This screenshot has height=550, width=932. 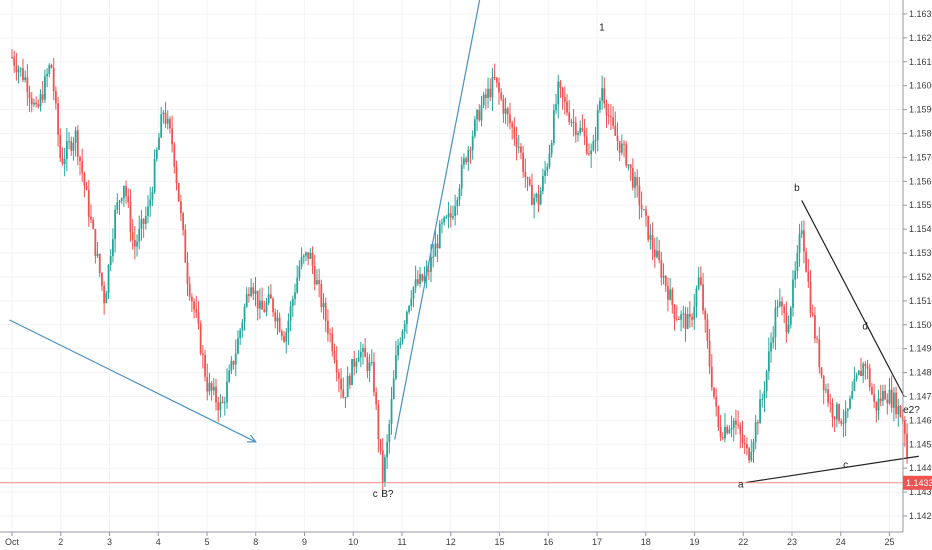 What do you see at coordinates (451, 539) in the screenshot?
I see `time-axis: Oct 2 3 4 5 8 9 10 11 12 15 16 17 18 19 22 23 24 25` at bounding box center [451, 539].